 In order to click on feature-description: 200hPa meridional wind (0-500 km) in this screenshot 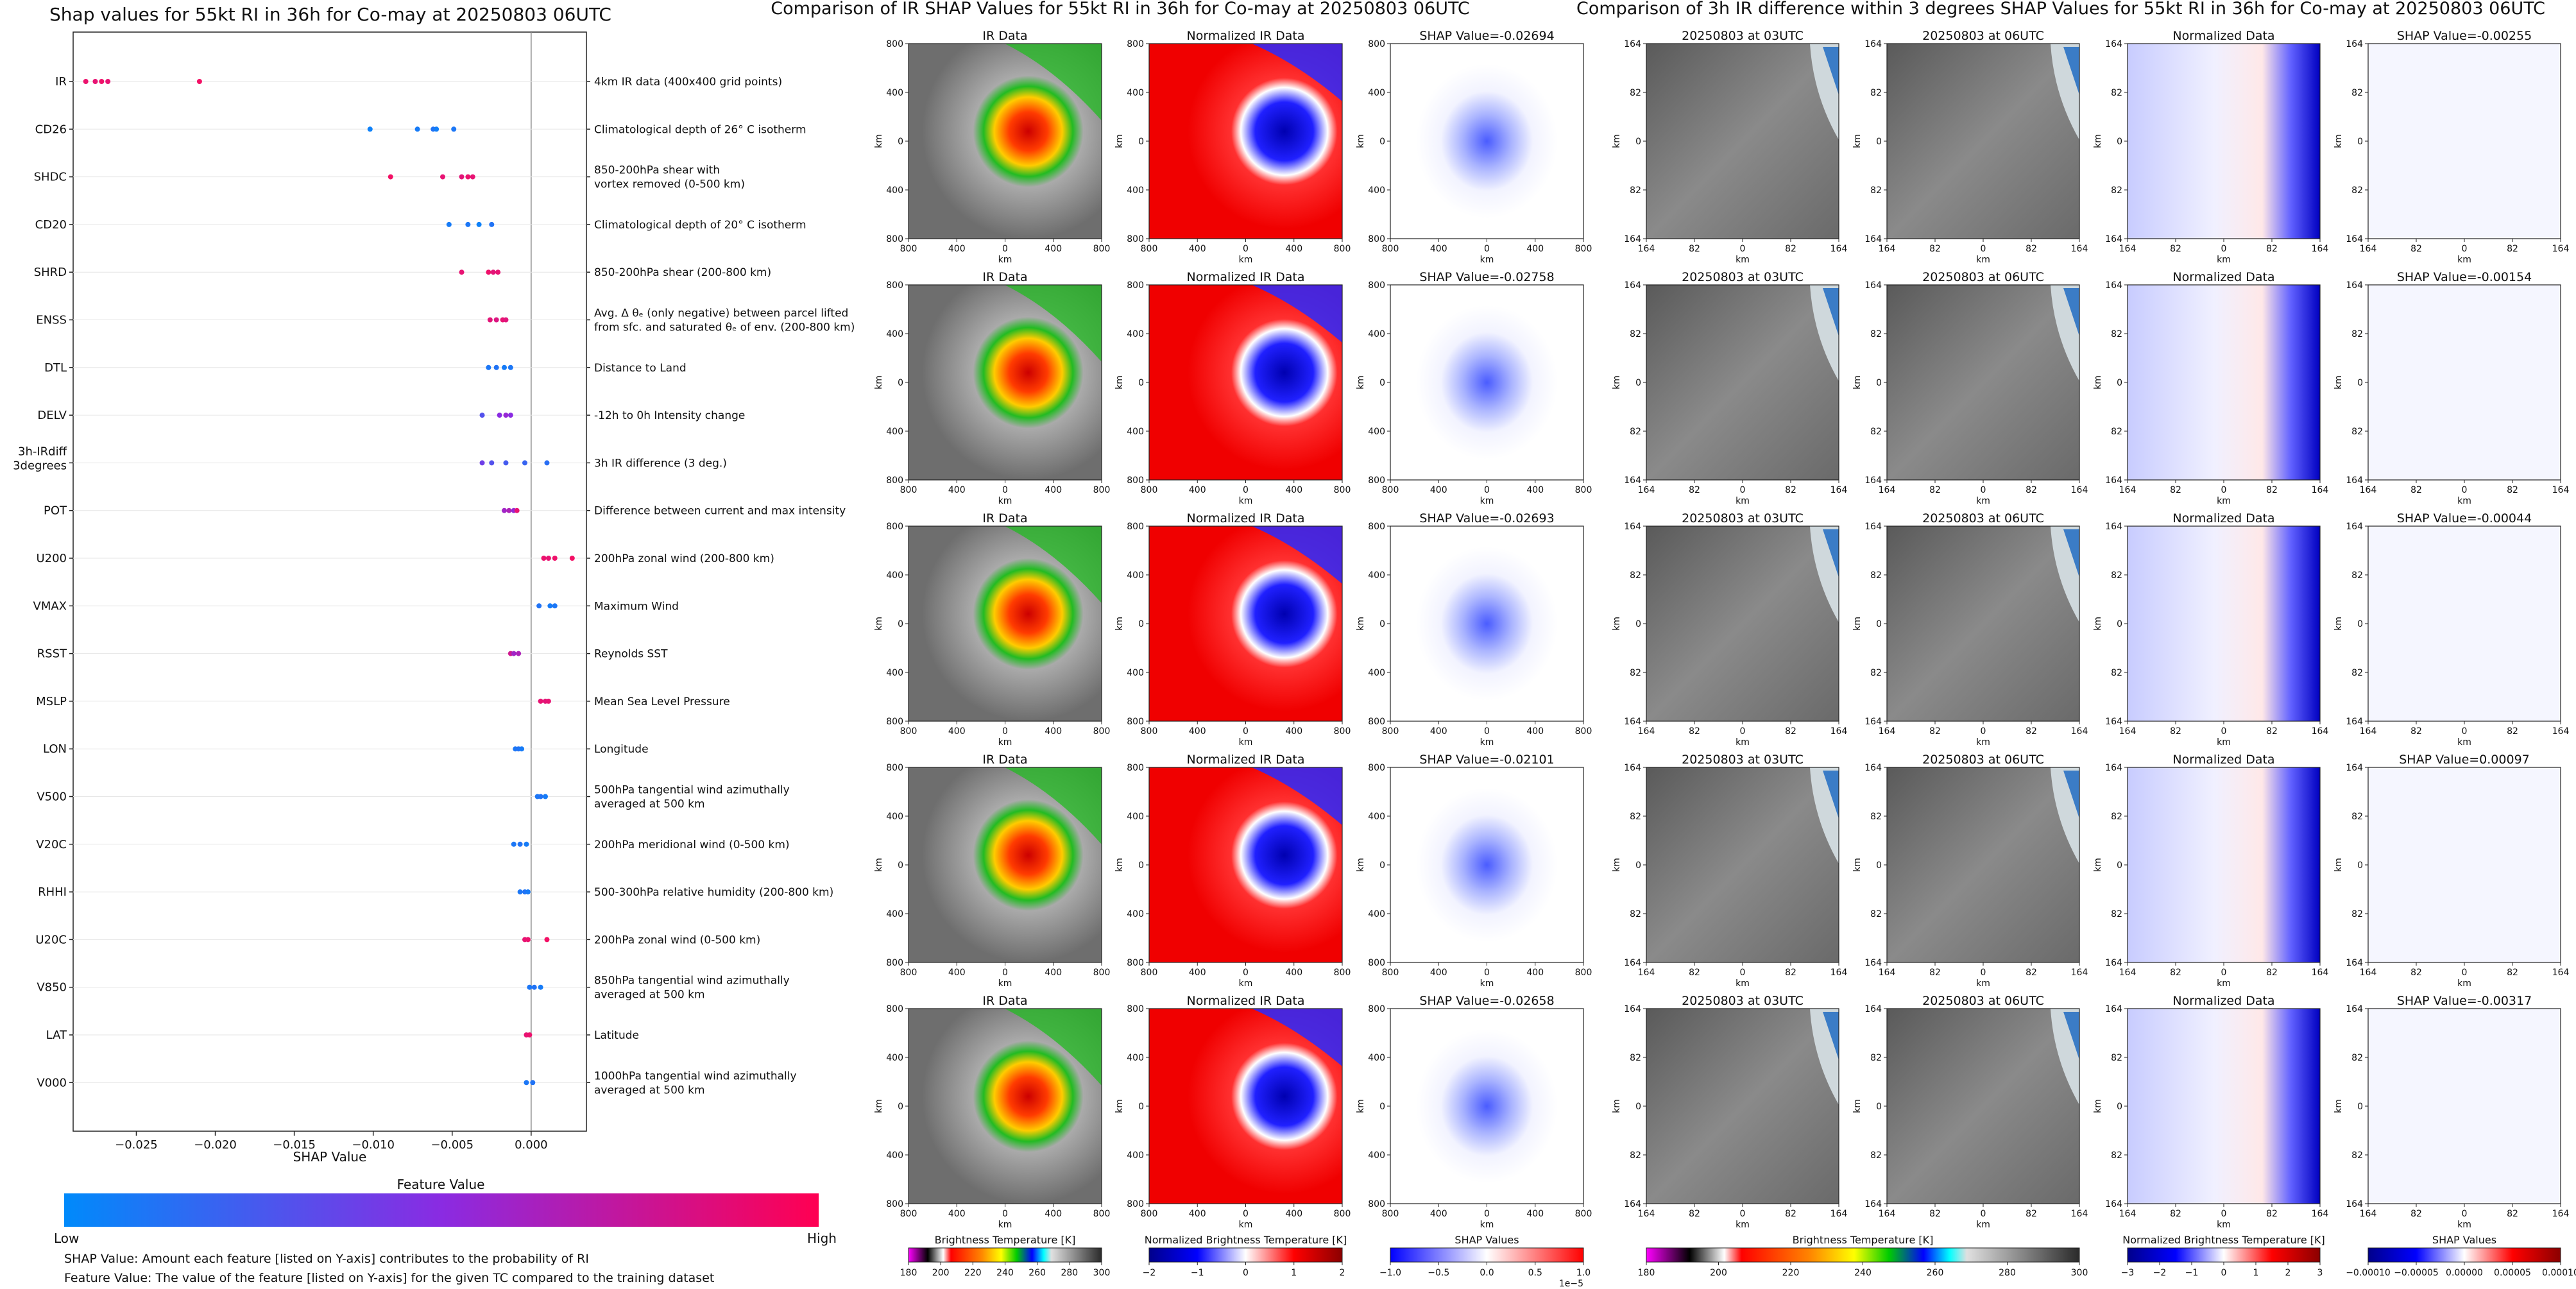, I will do `click(692, 845)`.